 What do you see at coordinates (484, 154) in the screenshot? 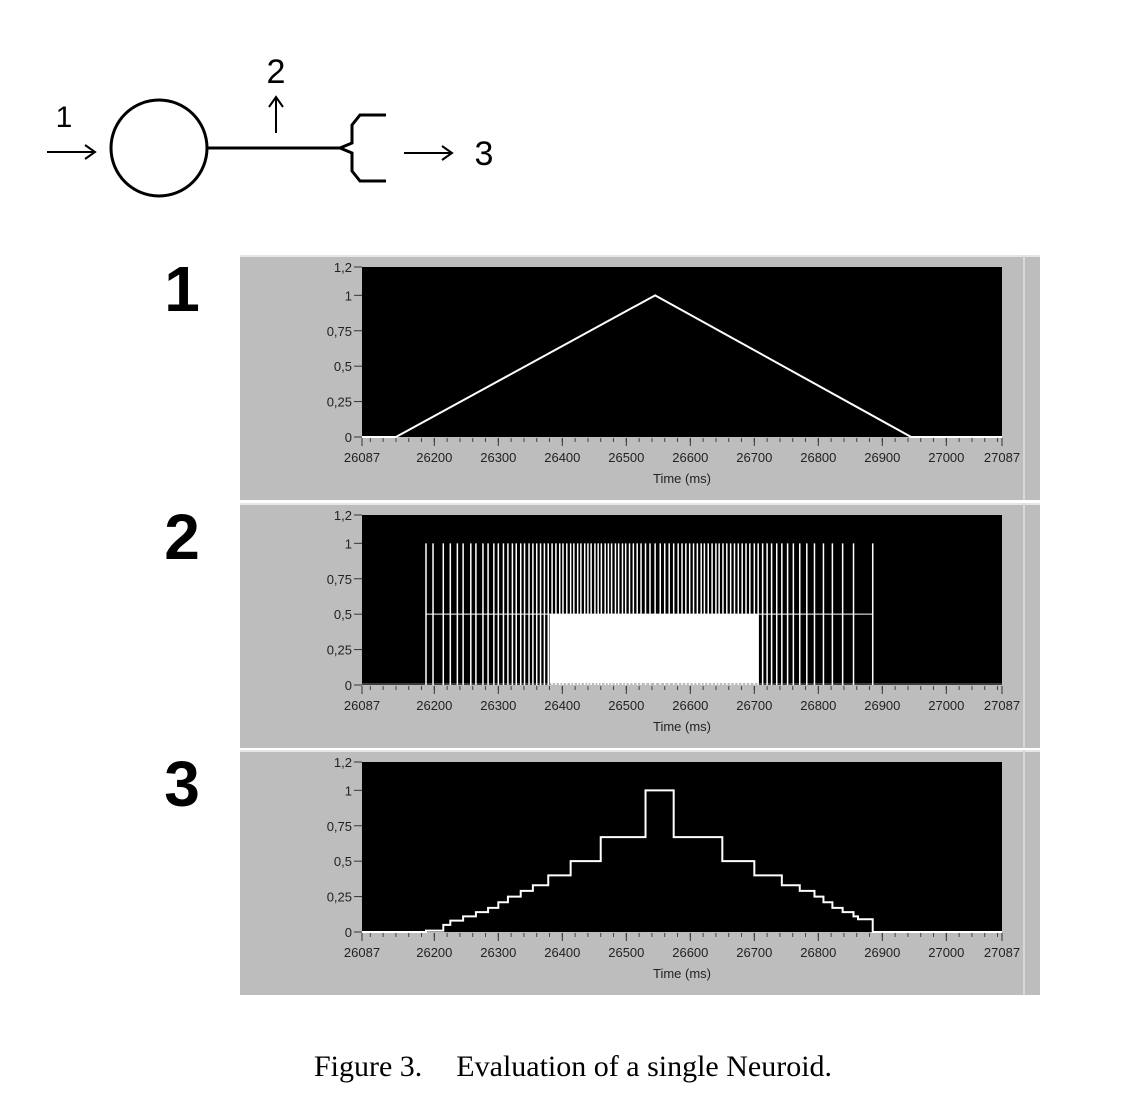
I see `output-label: 3` at bounding box center [484, 154].